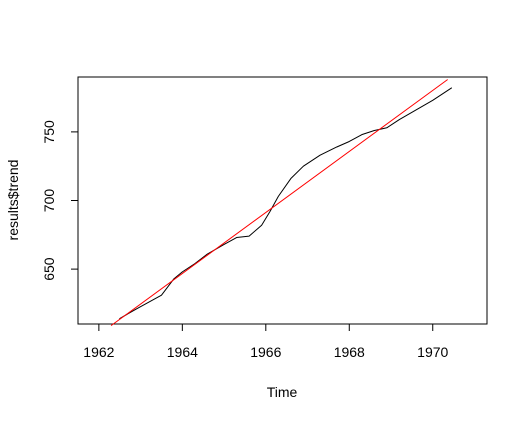  What do you see at coordinates (13, 200) in the screenshot?
I see `y-axis-label: results$trend` at bounding box center [13, 200].